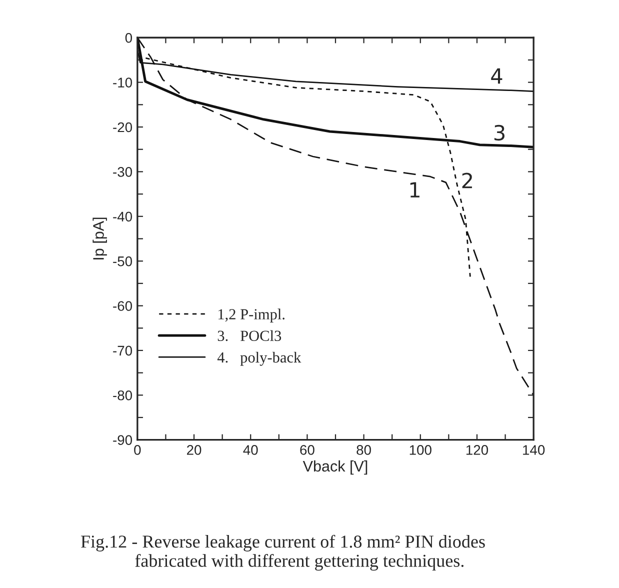  I want to click on legend-label: 3. POCl3, so click(250, 336).